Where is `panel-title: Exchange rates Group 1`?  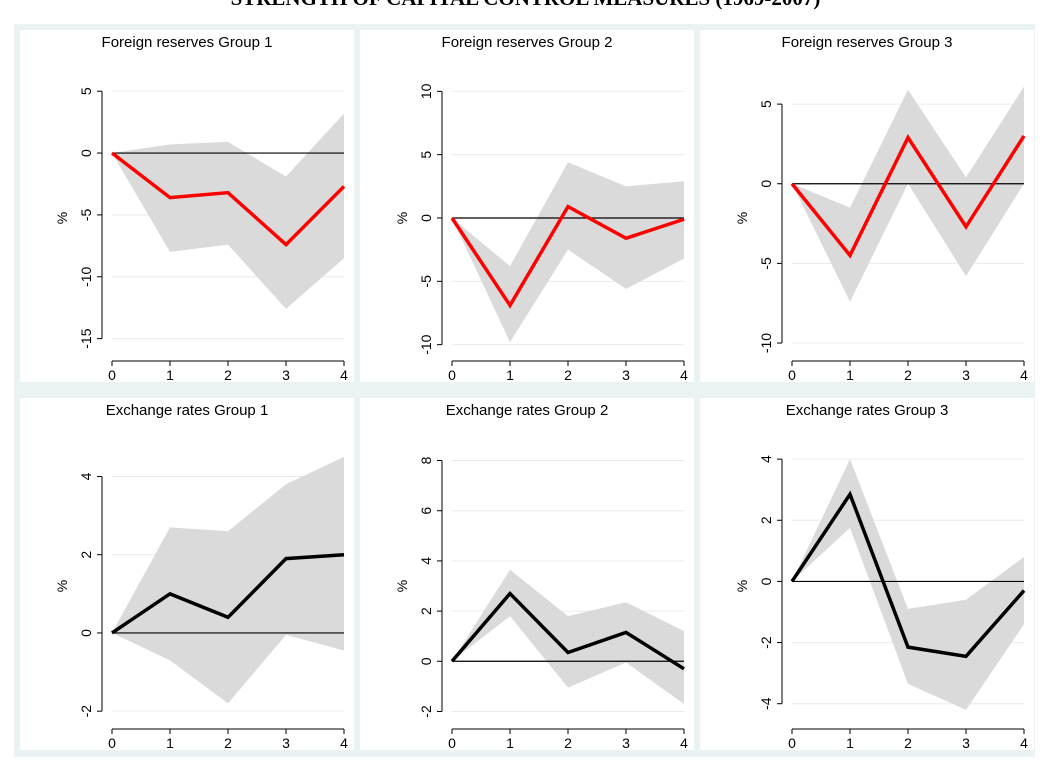
panel-title: Exchange rates Group 1 is located at coordinates (187, 410).